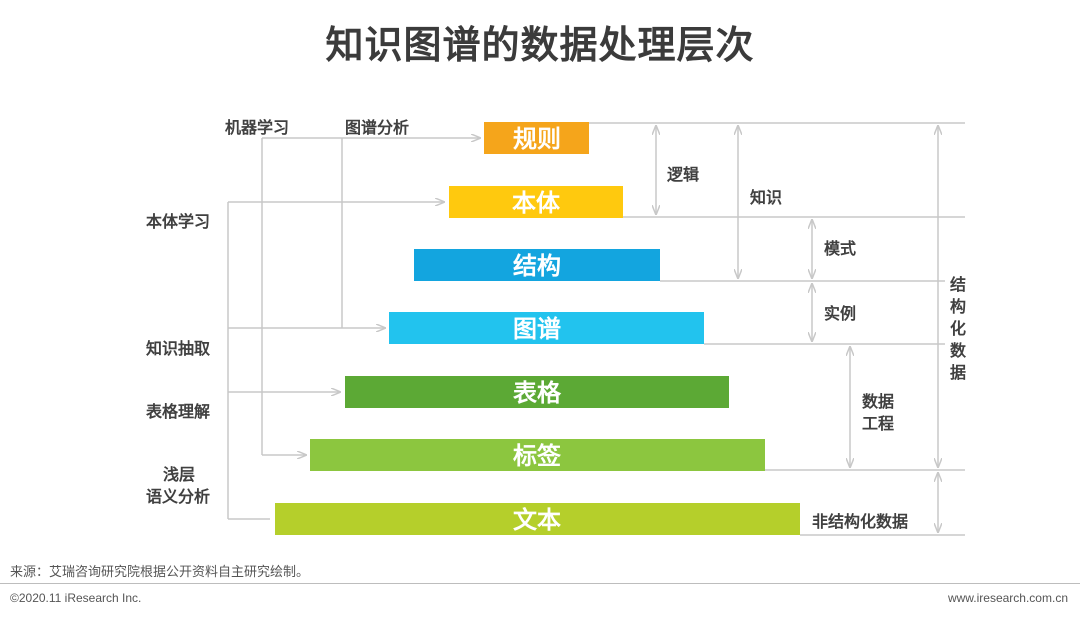 The height and width of the screenshot is (619, 1080). I want to click on website-link: www.iresearch.com.cn, so click(1007, 598).